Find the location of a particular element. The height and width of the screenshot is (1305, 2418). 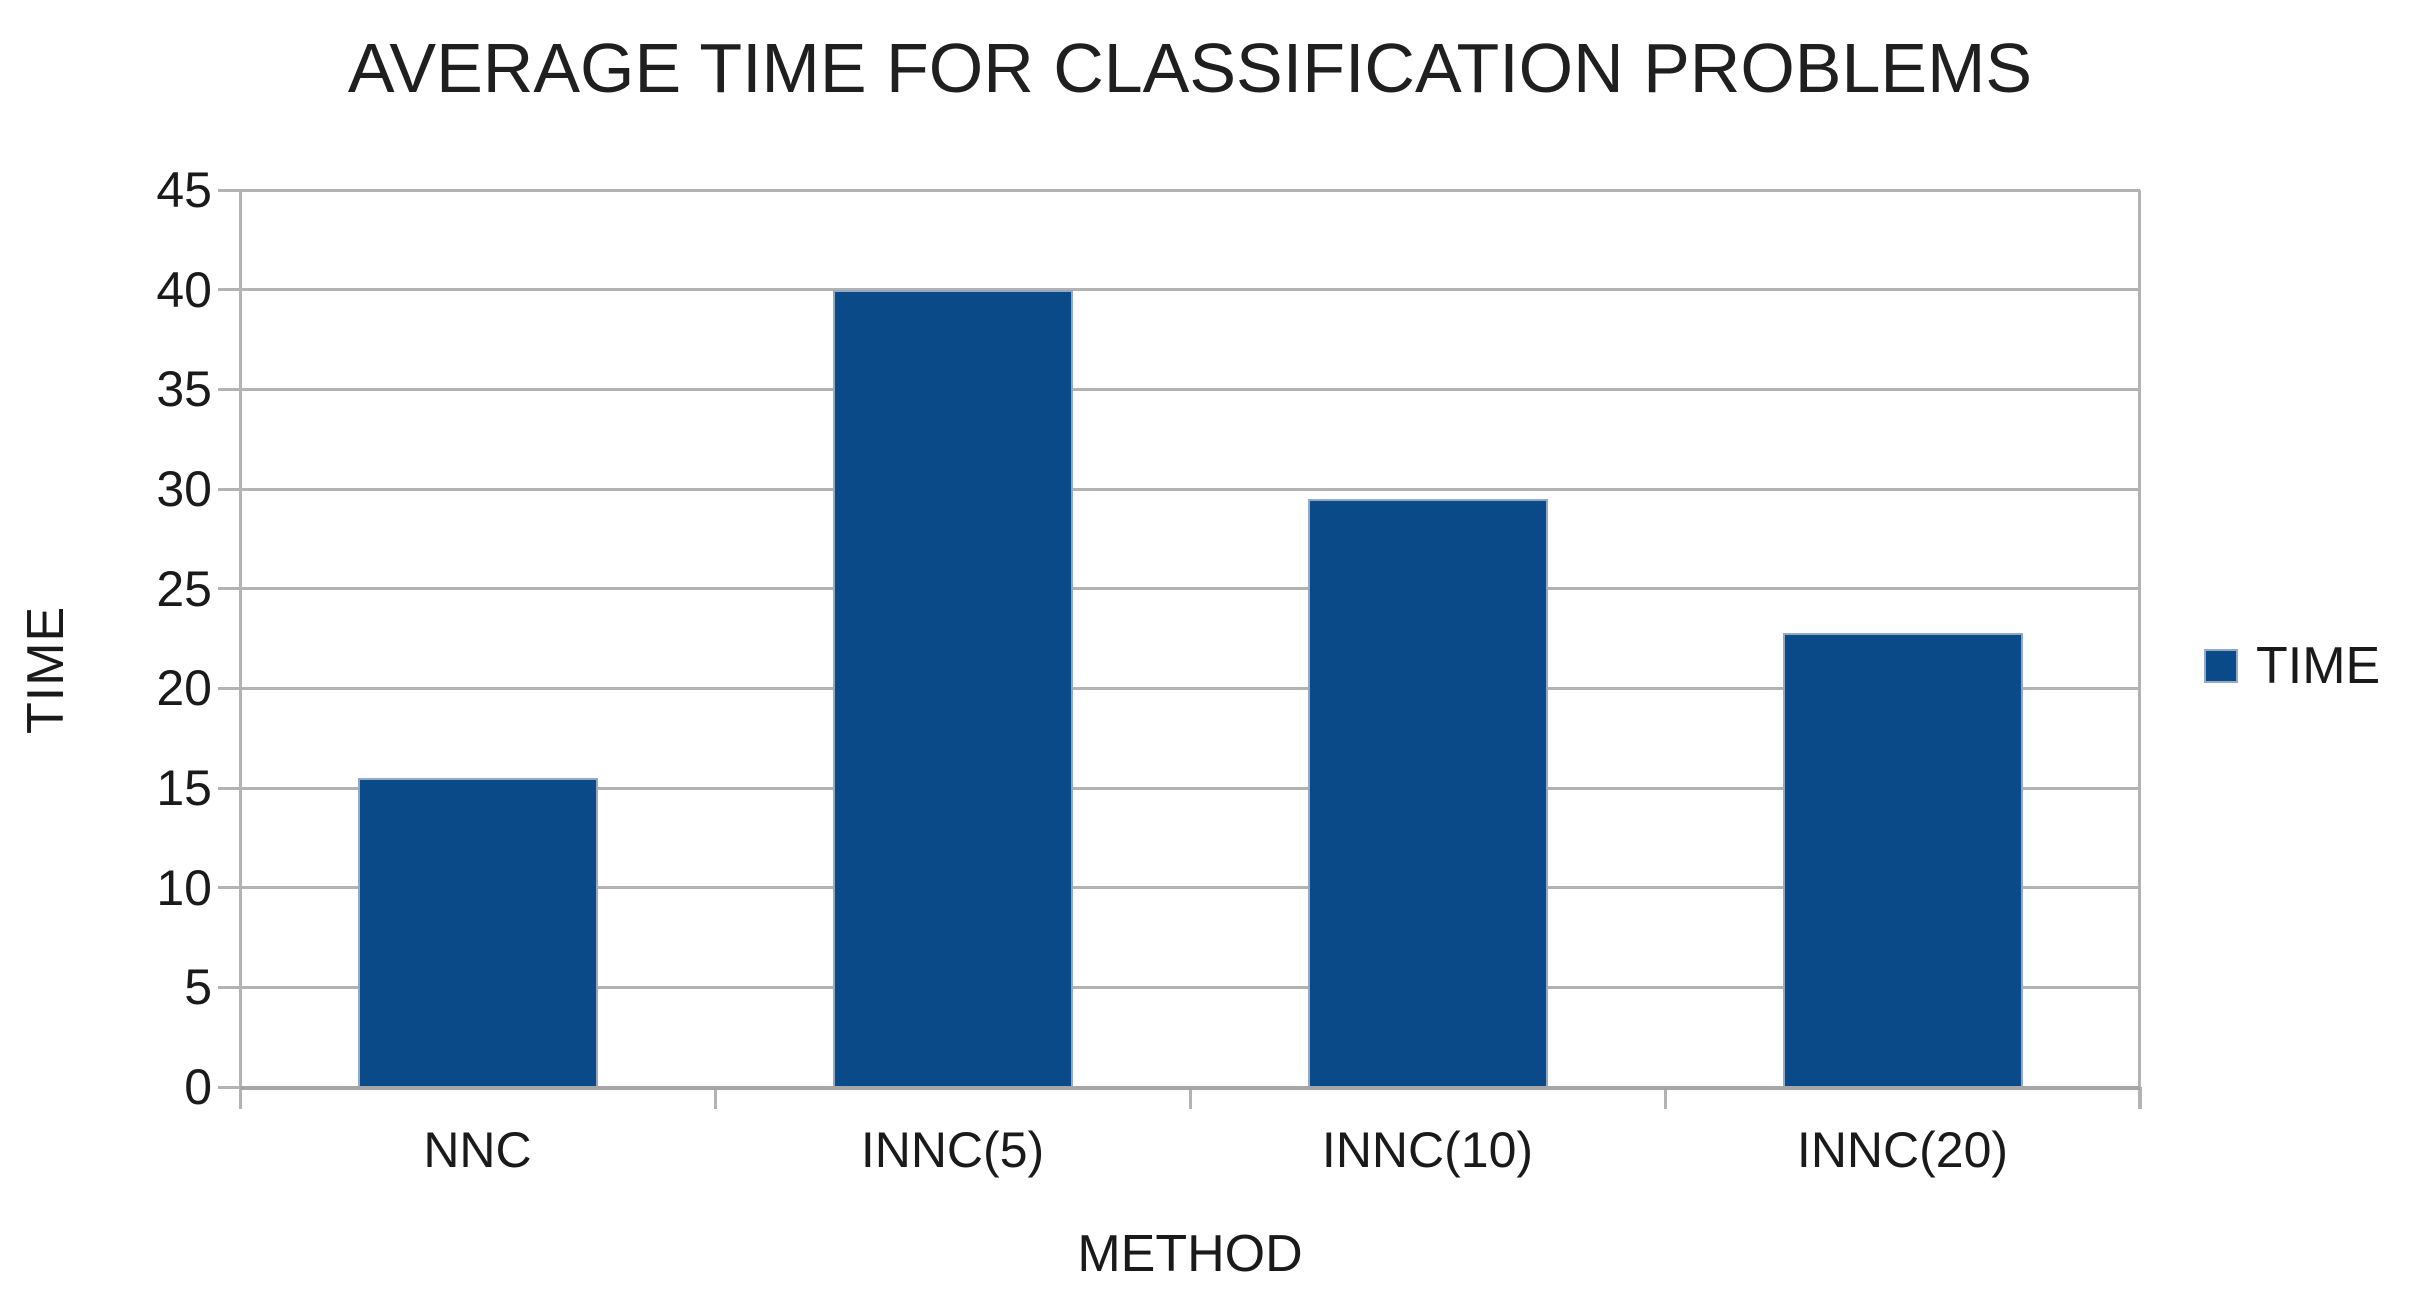

x-tick-label-INNC(20): INNC(20) is located at coordinates (1902, 1150).